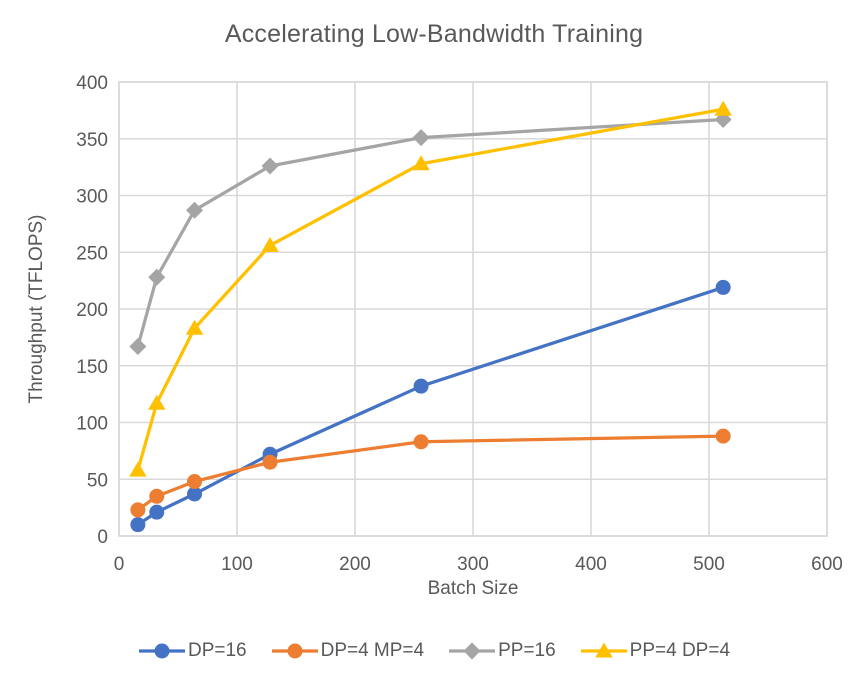 The width and height of the screenshot is (868, 693). What do you see at coordinates (591, 564) in the screenshot?
I see `x-tick-label: 400` at bounding box center [591, 564].